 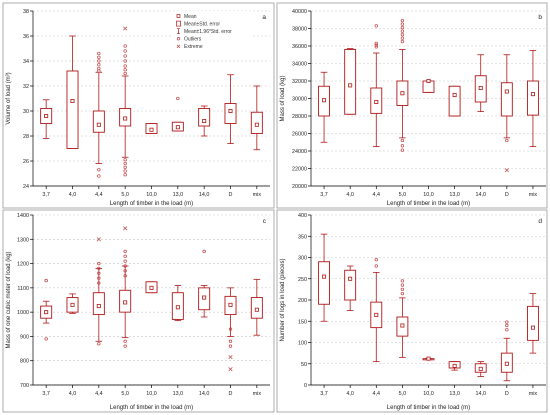 I want to click on extreme-icon, so click(x=178, y=46).